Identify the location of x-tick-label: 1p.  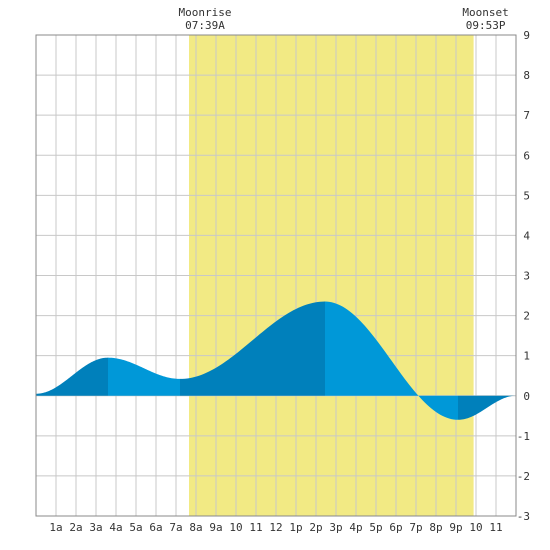
(295, 527).